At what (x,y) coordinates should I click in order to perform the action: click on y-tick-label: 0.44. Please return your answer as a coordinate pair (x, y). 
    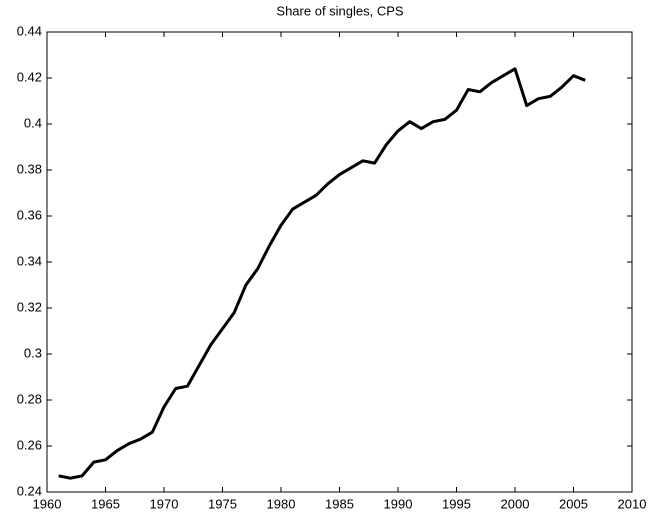
    Looking at the image, I should click on (29, 30).